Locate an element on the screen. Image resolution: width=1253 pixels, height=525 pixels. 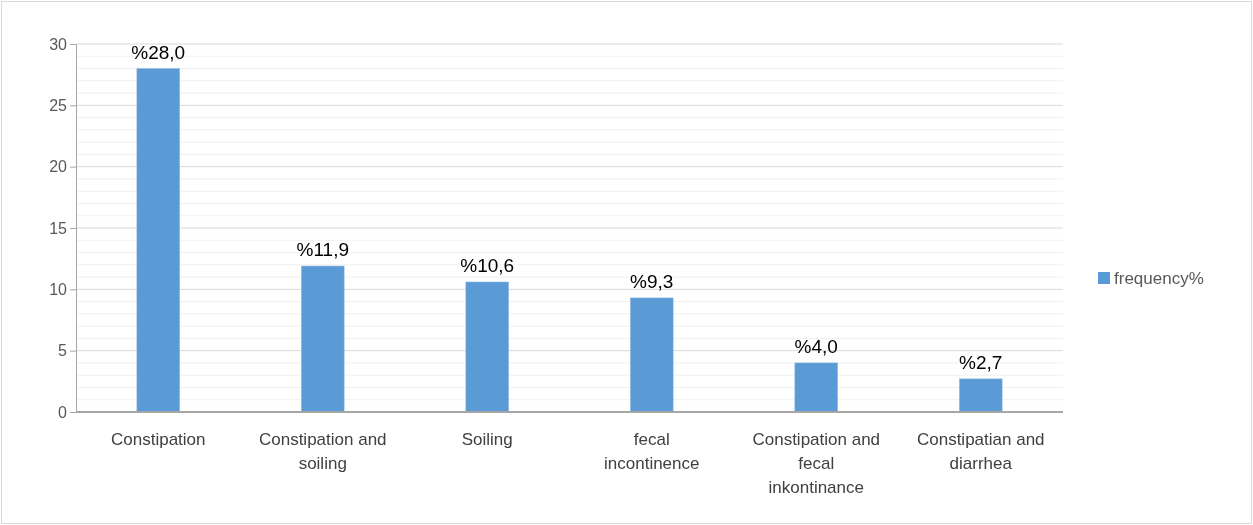
legend-label: frequency% is located at coordinates (1159, 278).